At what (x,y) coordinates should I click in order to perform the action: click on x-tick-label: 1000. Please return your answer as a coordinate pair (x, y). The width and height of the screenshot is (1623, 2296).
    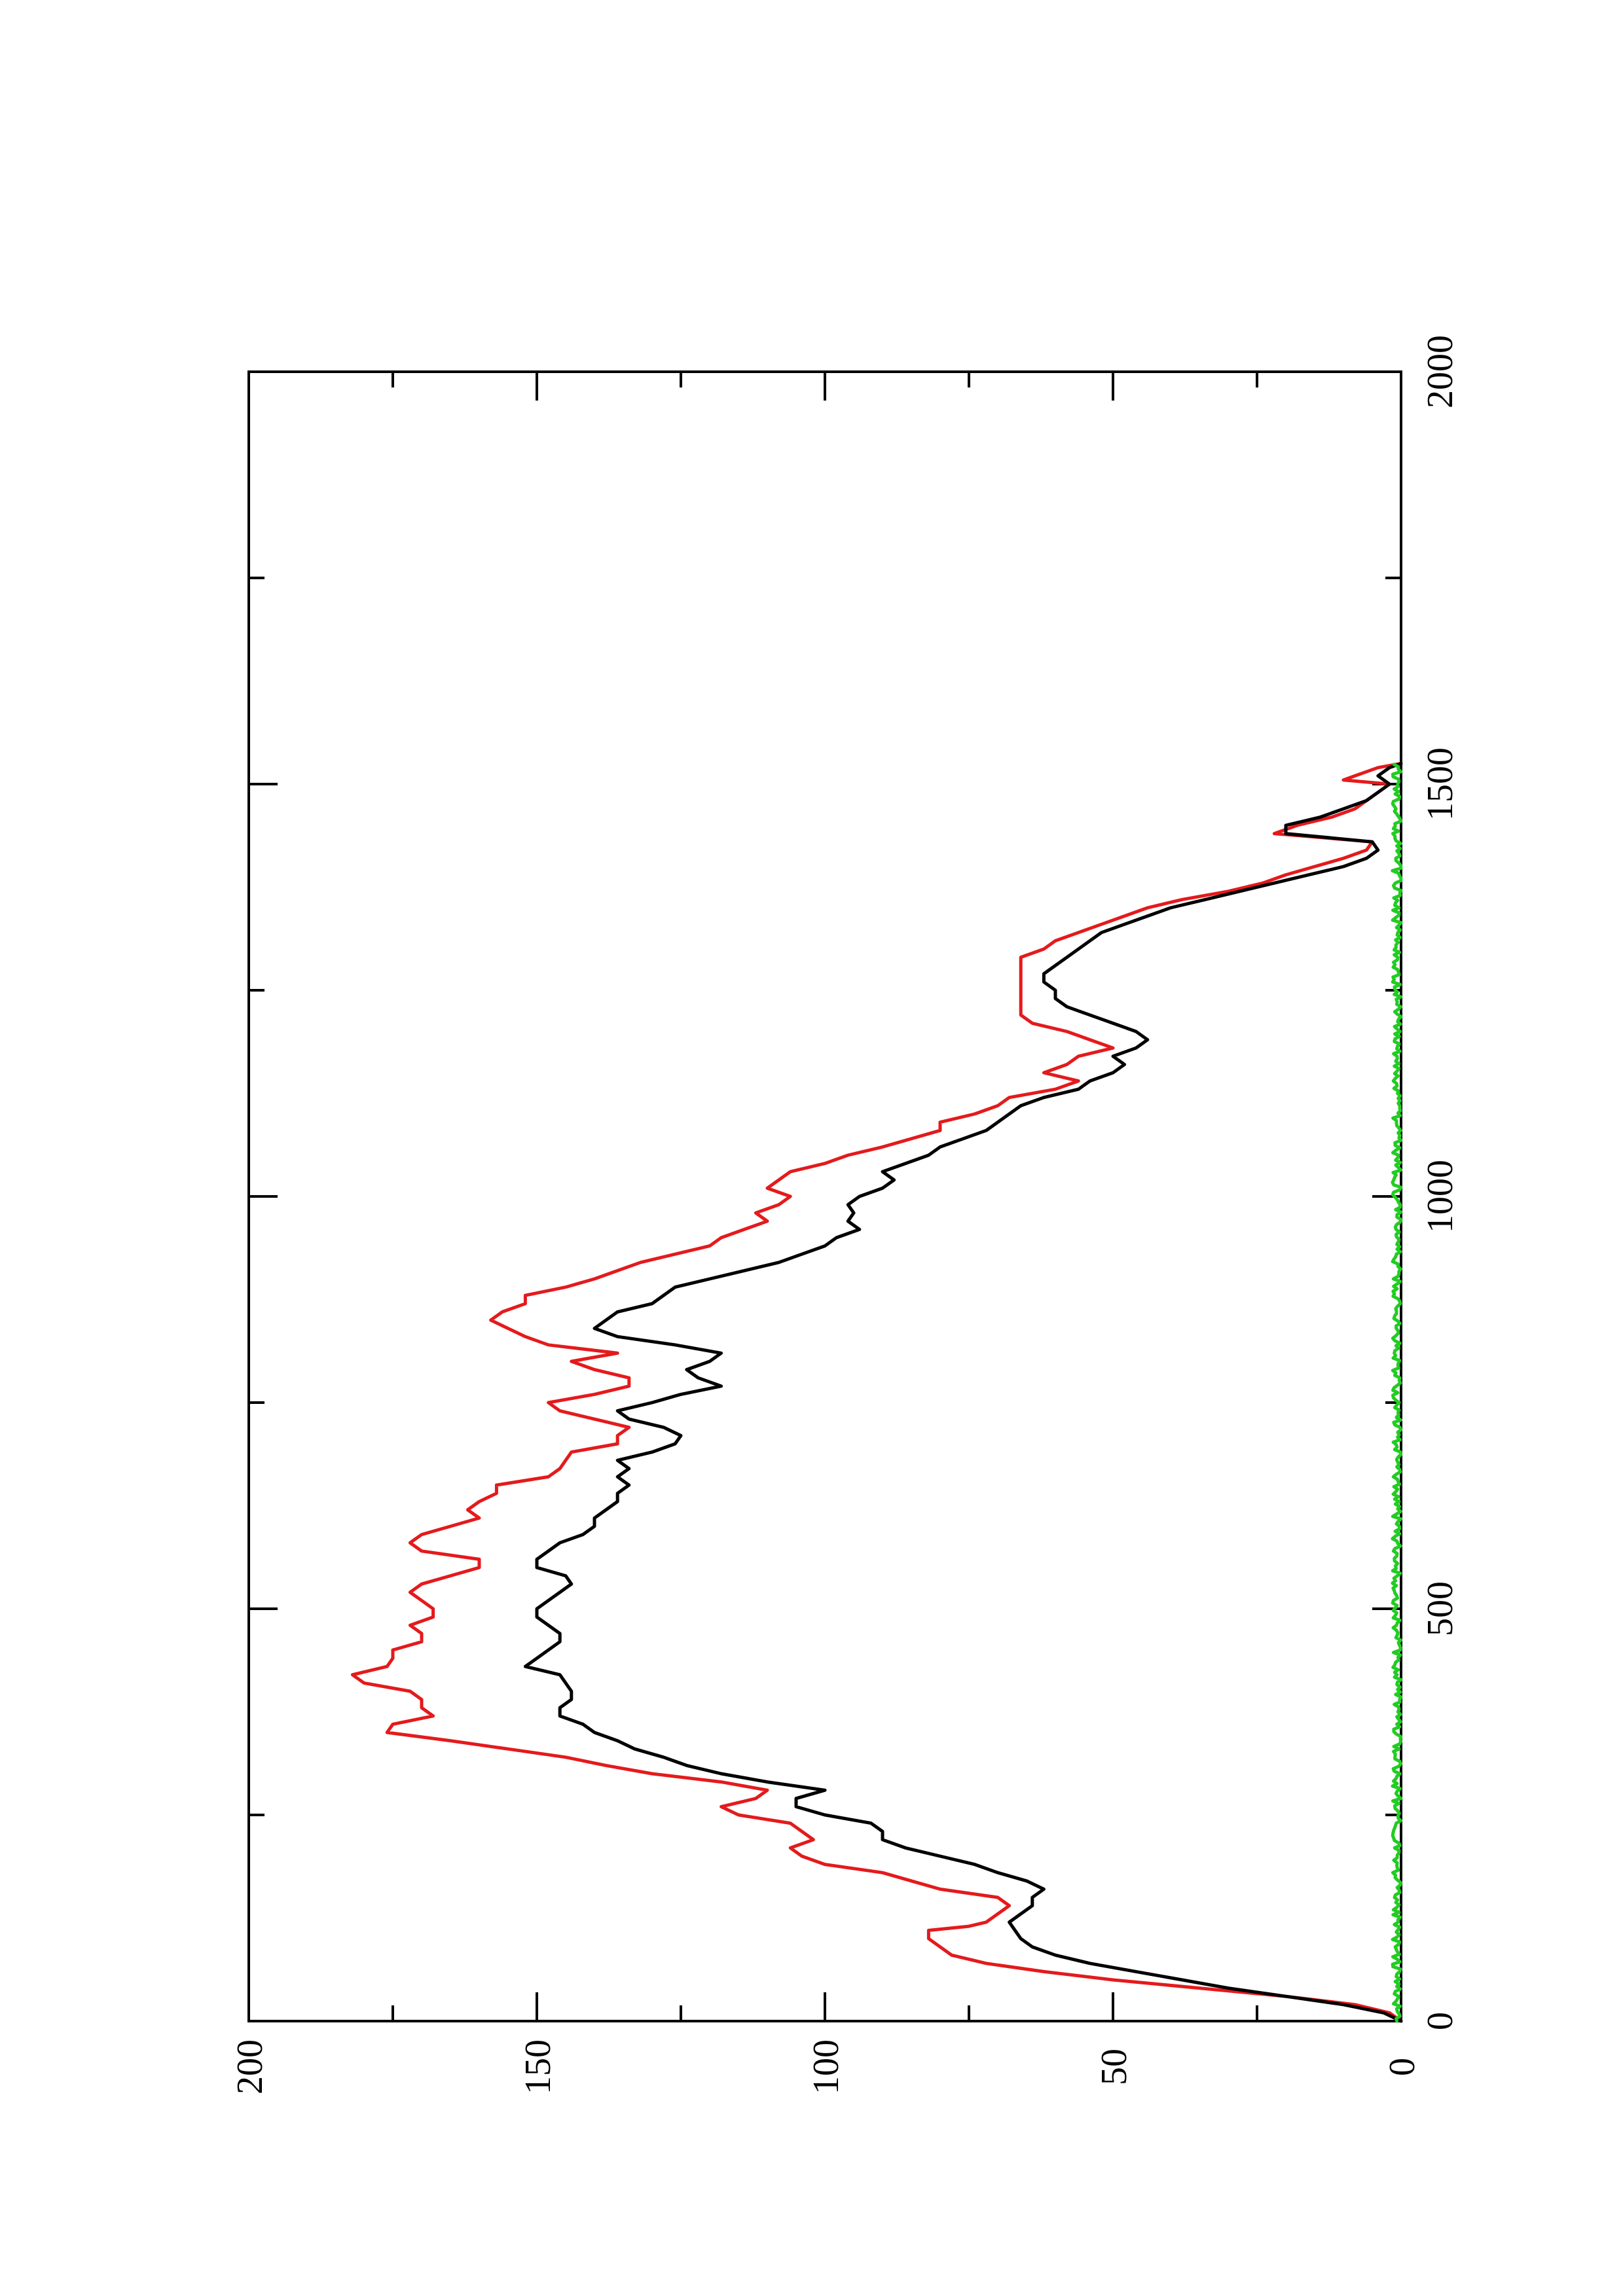
    Looking at the image, I should click on (1440, 1196).